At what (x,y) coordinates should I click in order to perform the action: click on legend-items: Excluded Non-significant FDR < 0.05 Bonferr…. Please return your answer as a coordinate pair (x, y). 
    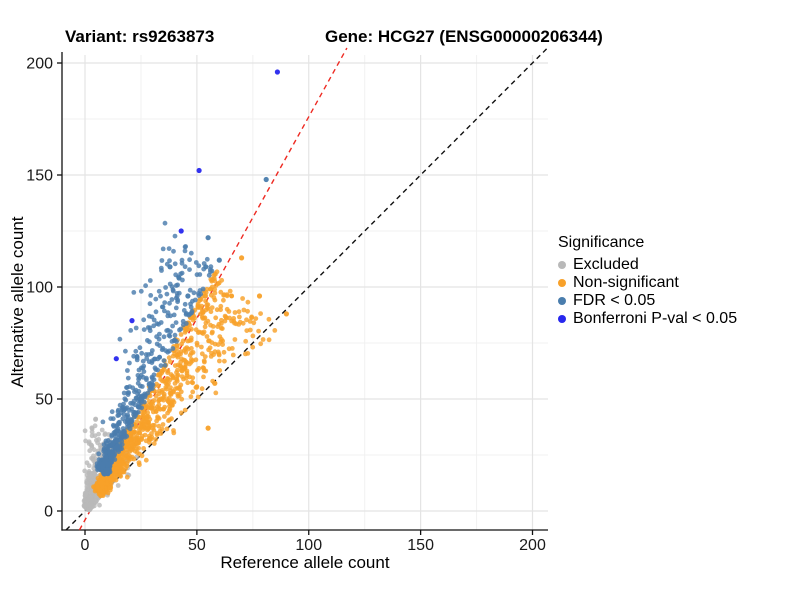
    Looking at the image, I should click on (647, 291).